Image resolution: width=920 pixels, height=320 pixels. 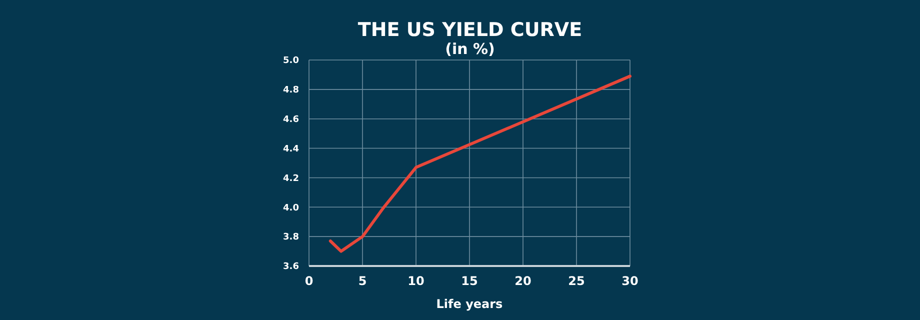 What do you see at coordinates (630, 281) in the screenshot?
I see `x-tick-label: 30` at bounding box center [630, 281].